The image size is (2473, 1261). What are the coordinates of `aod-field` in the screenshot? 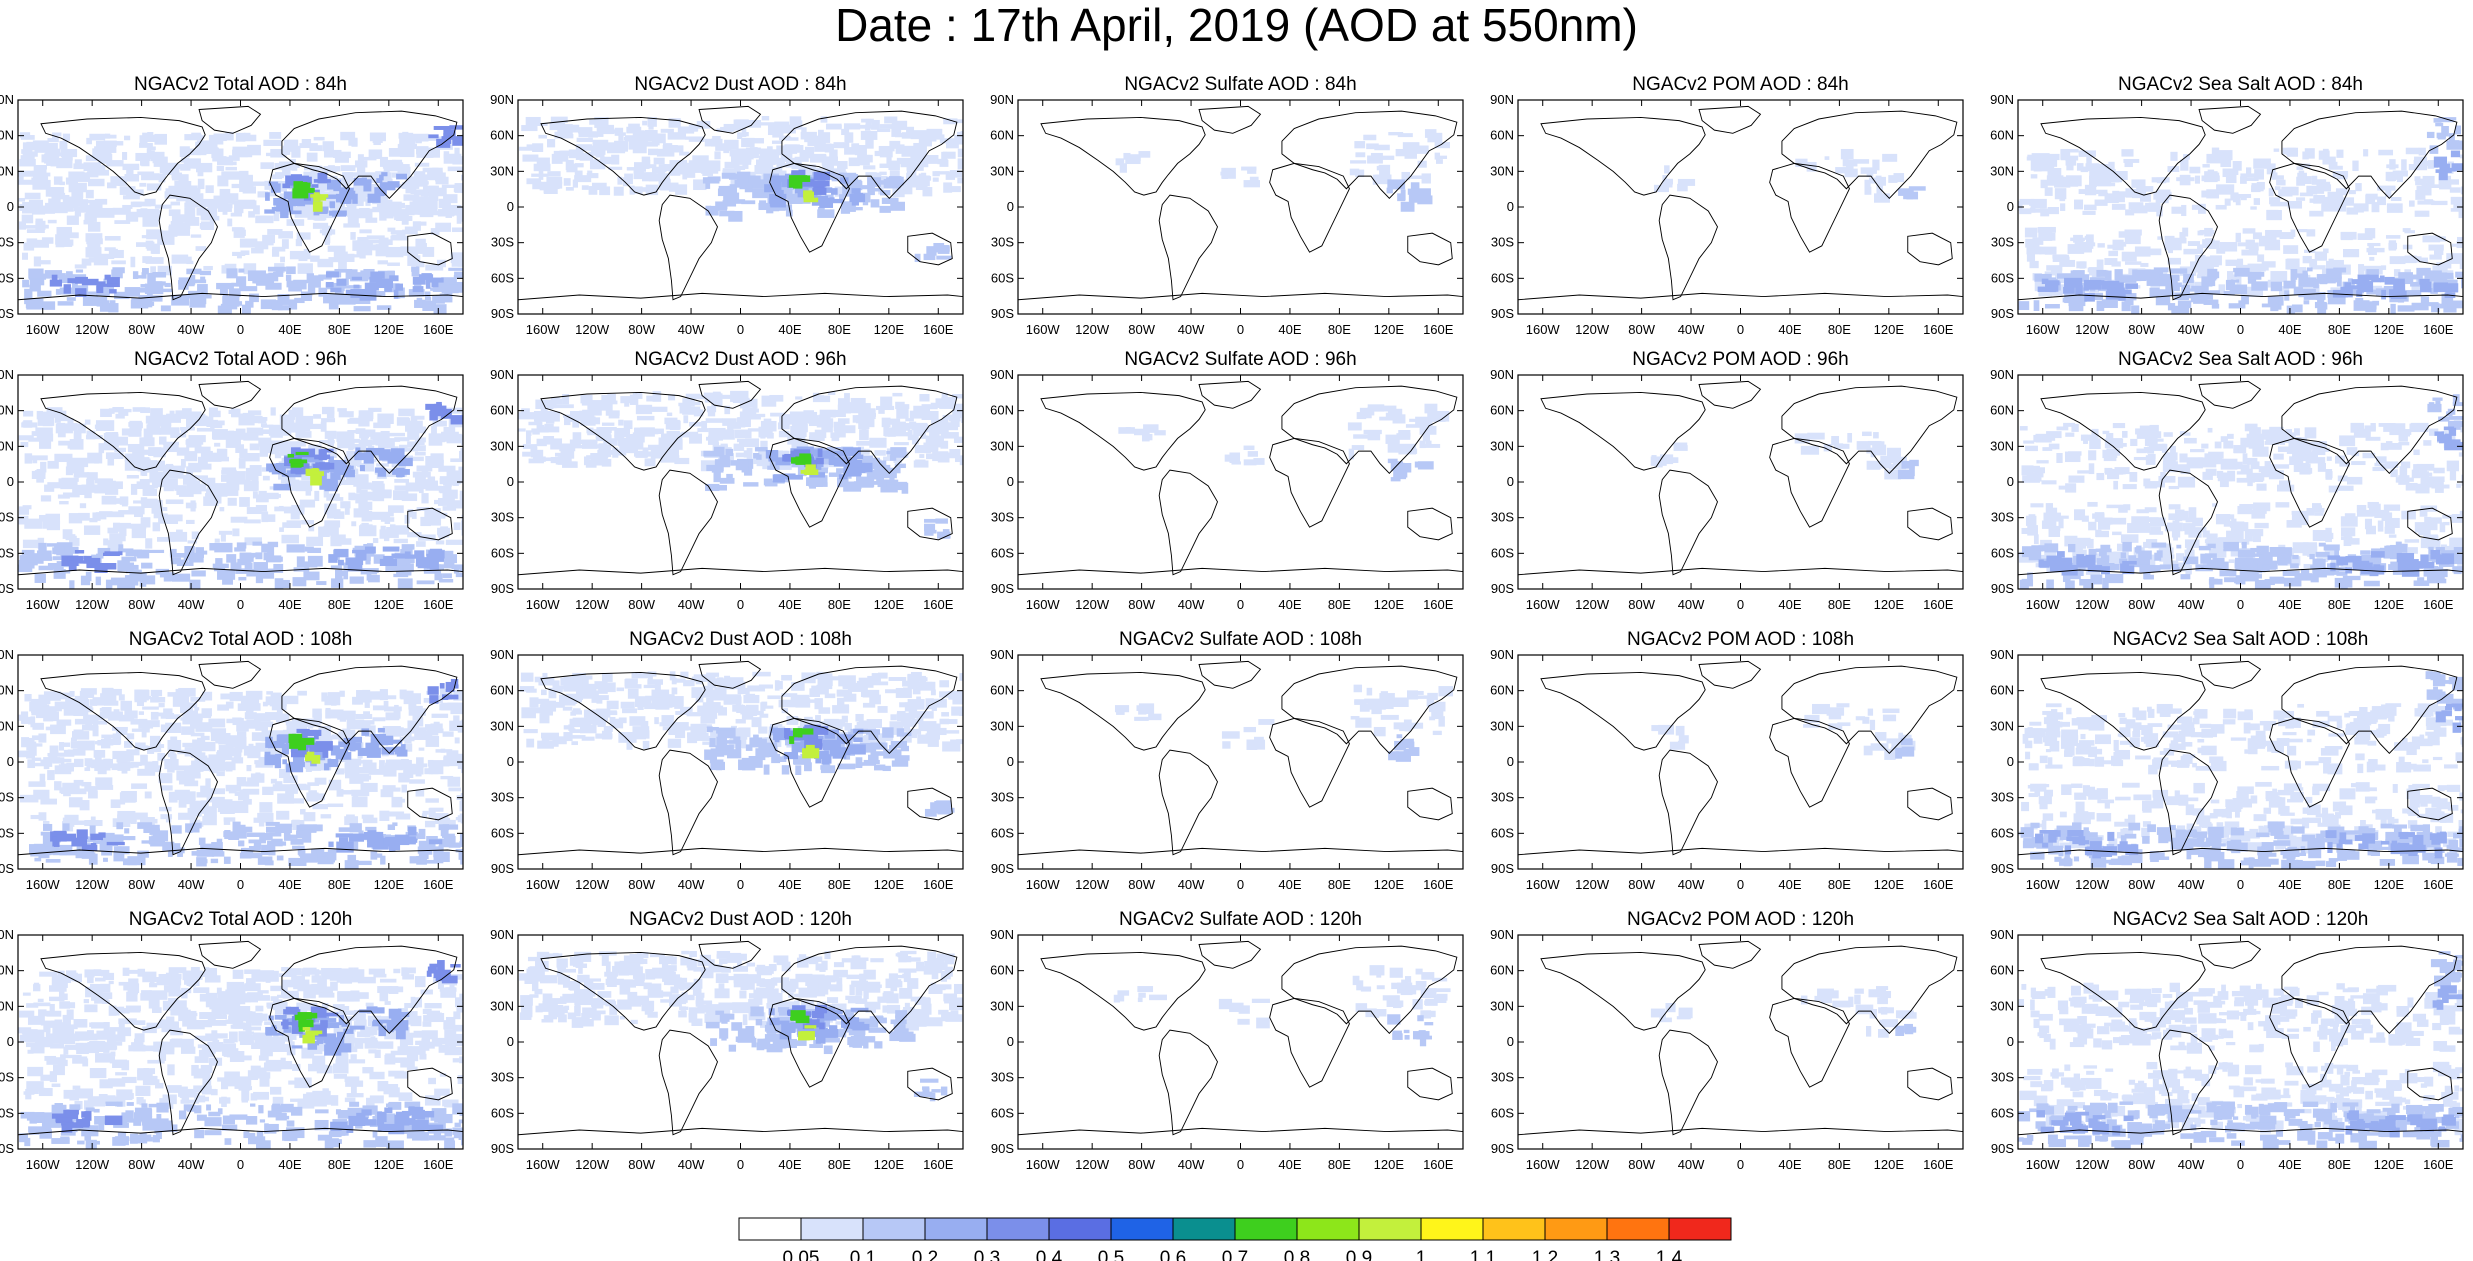 It's located at (740, 482).